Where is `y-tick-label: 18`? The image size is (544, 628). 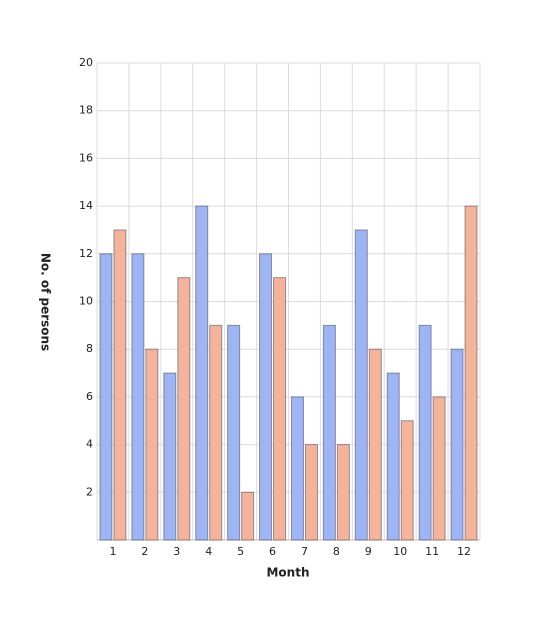 y-tick-label: 18 is located at coordinates (86, 110).